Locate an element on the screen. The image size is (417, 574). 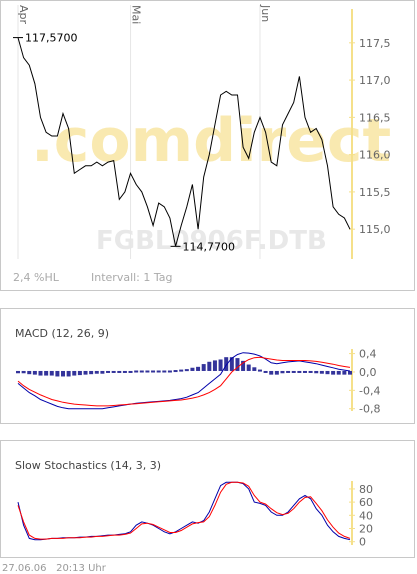
x-tick-label: Apr is located at coordinates (23, 15).